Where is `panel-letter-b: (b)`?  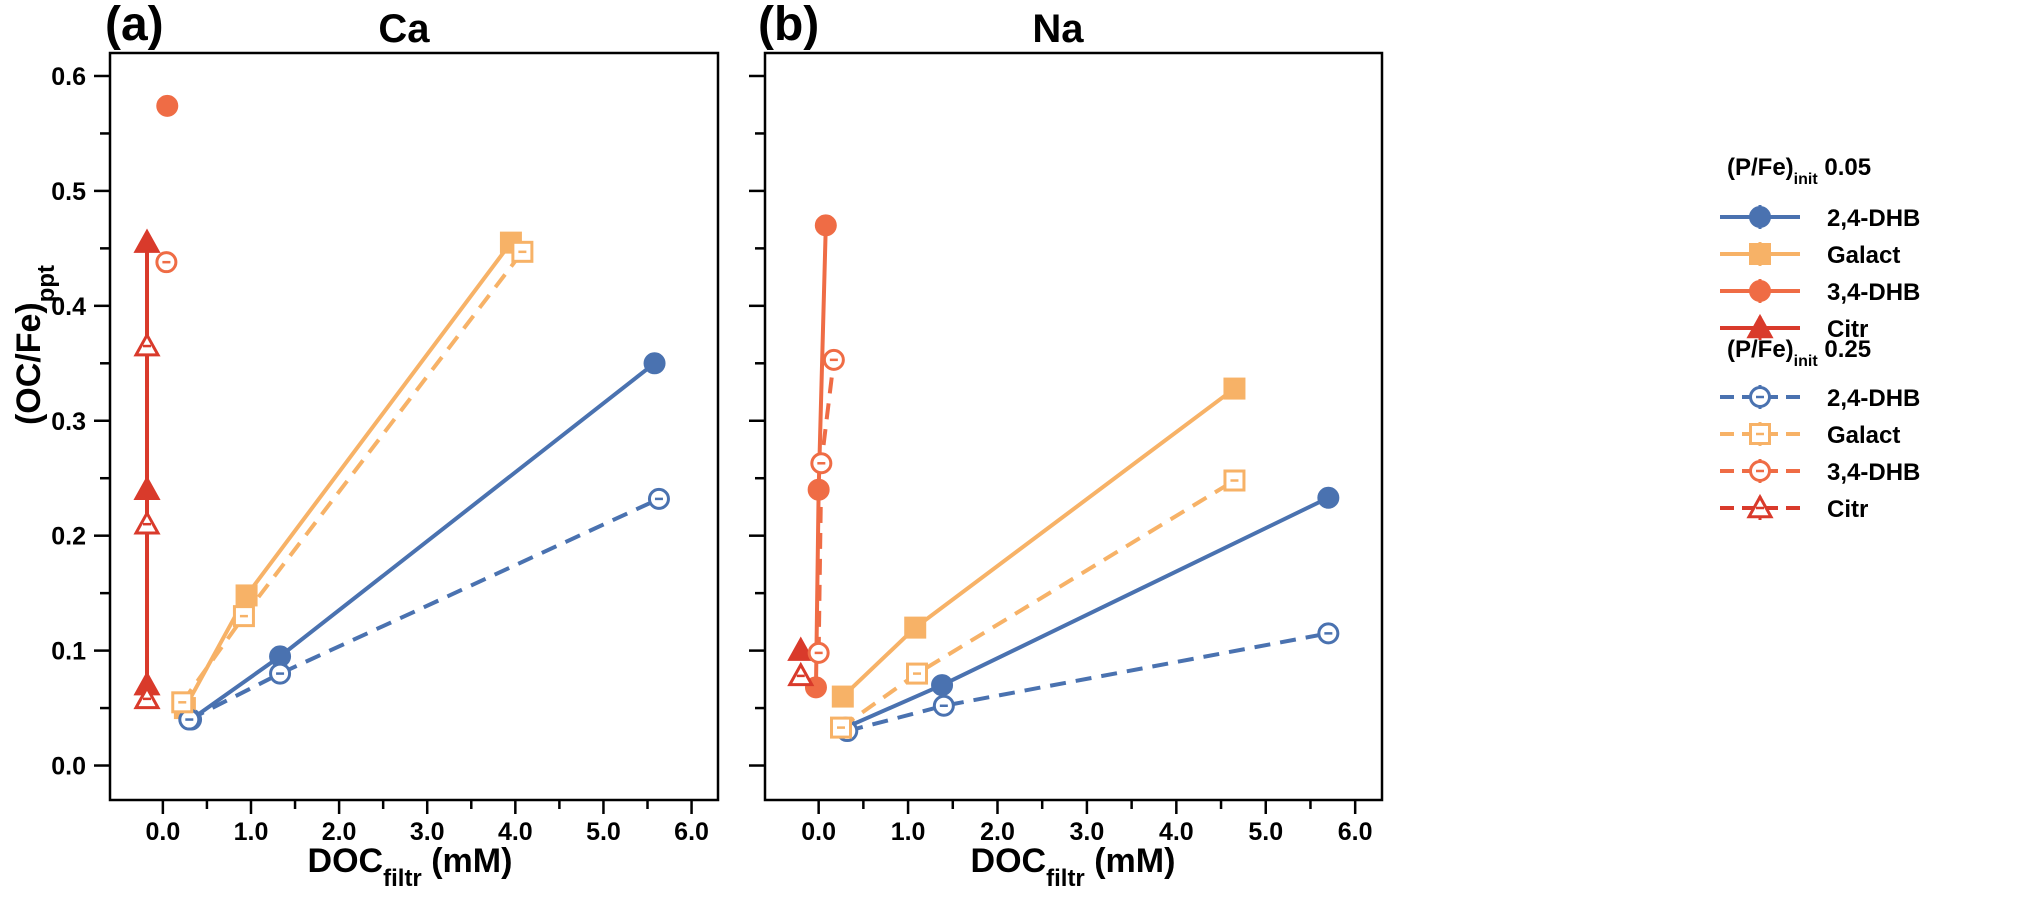 panel-letter-b: (b) is located at coordinates (788, 25).